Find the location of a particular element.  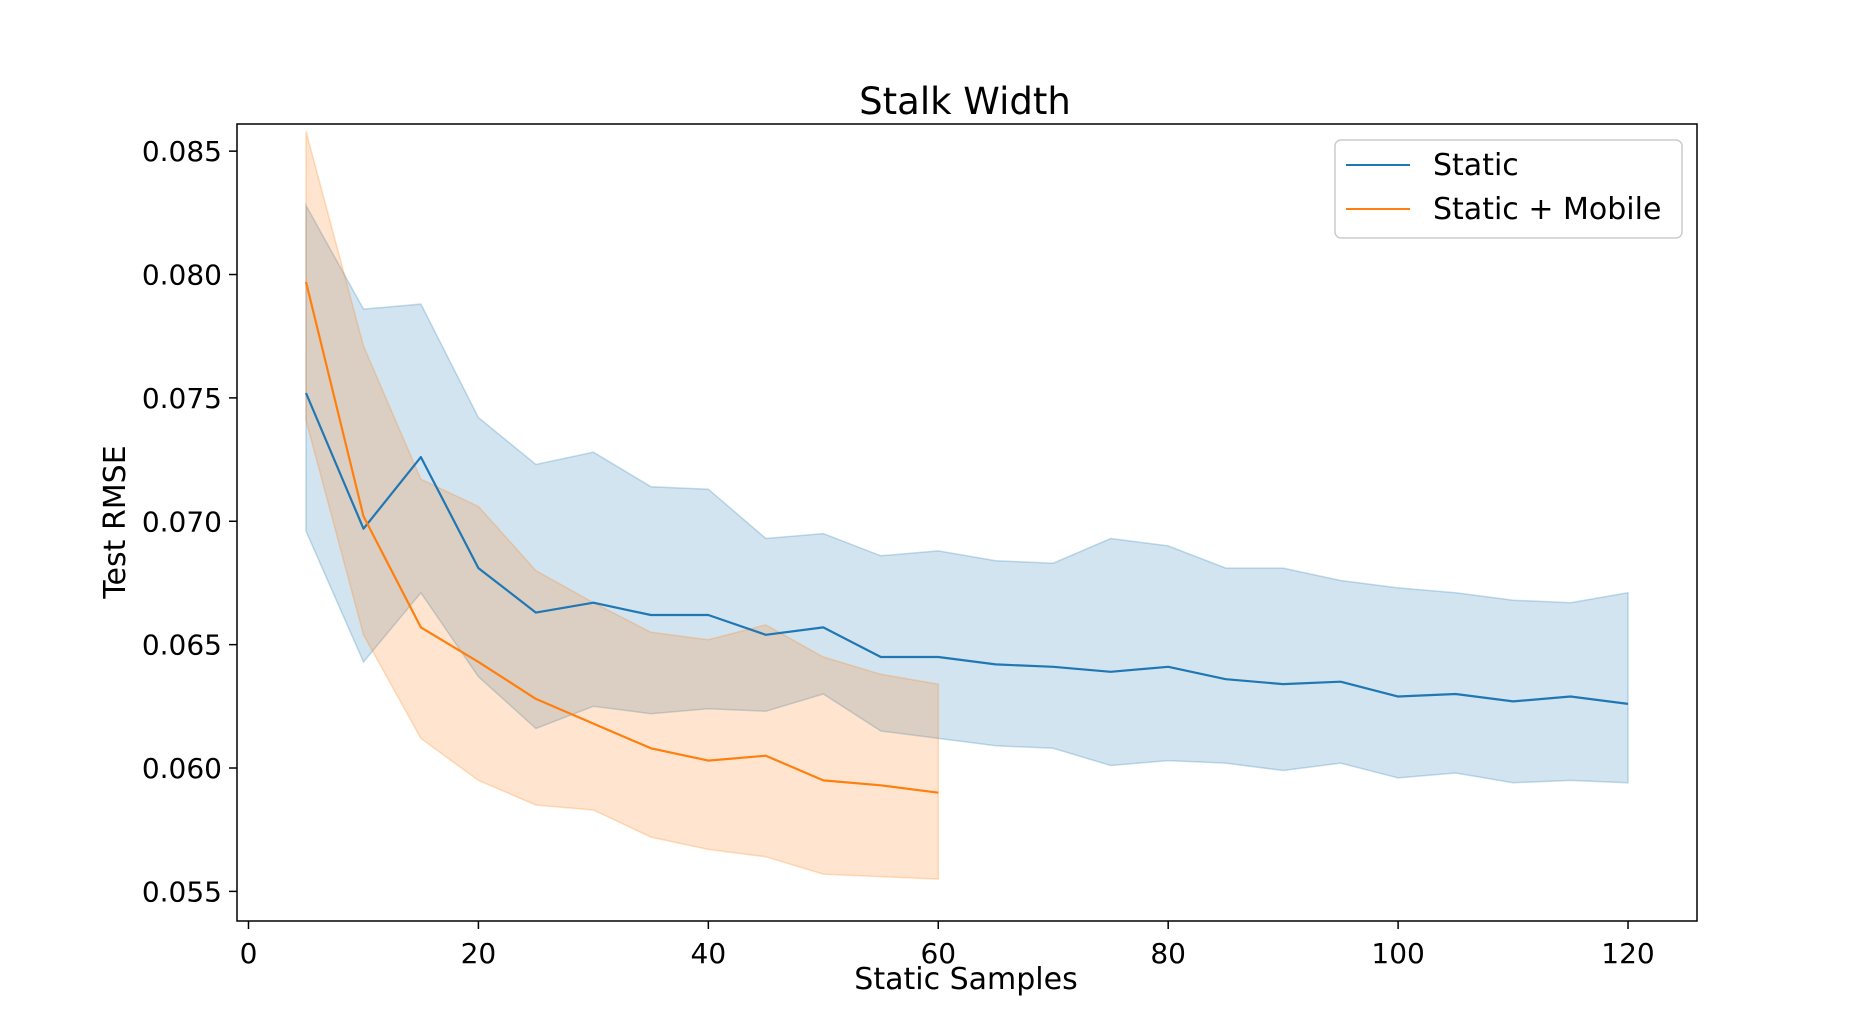

legend-label-static: Static is located at coordinates (1476, 165).